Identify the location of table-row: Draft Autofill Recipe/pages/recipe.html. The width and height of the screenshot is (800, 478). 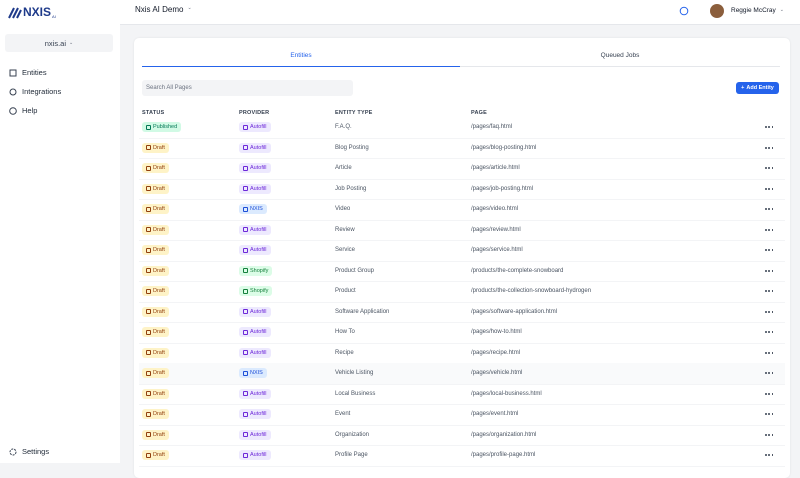
(462, 353).